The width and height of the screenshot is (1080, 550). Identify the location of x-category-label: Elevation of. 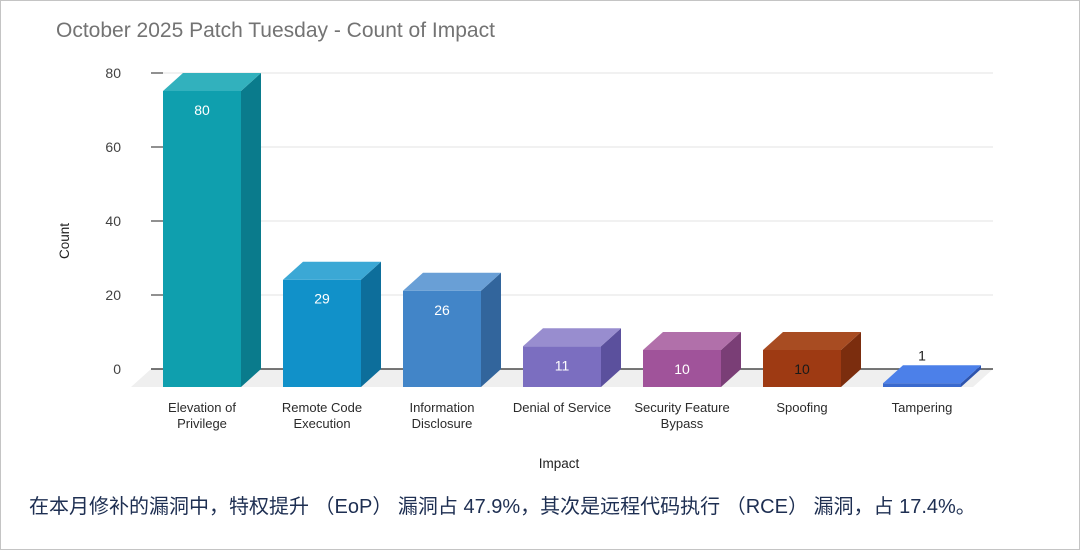
(202, 407).